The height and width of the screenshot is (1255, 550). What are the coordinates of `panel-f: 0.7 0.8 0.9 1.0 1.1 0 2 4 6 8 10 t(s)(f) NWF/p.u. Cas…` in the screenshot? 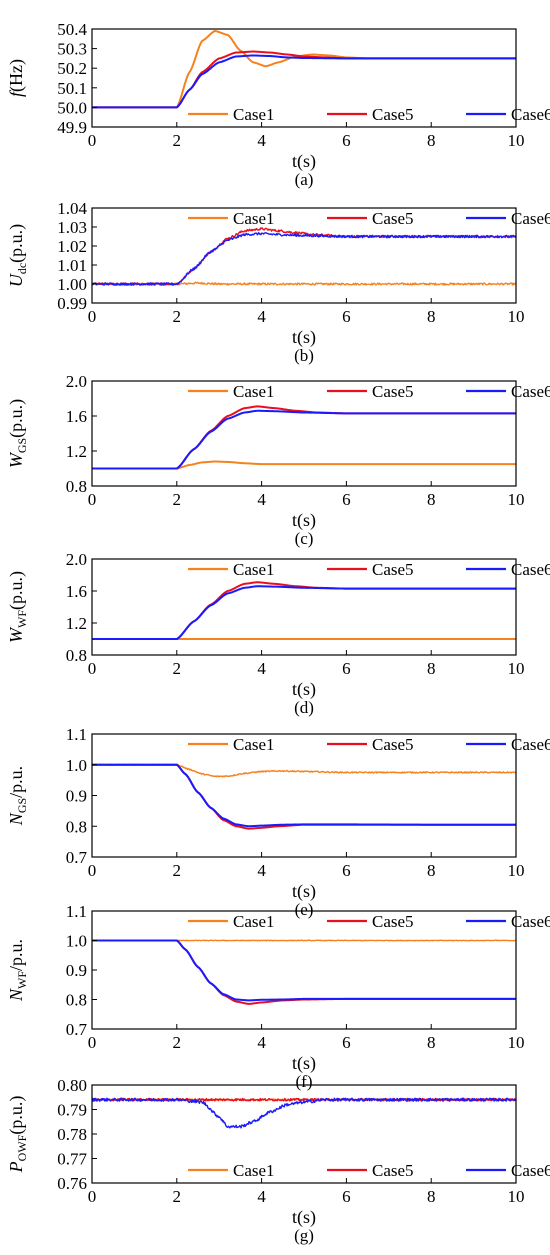 It's located at (278, 996).